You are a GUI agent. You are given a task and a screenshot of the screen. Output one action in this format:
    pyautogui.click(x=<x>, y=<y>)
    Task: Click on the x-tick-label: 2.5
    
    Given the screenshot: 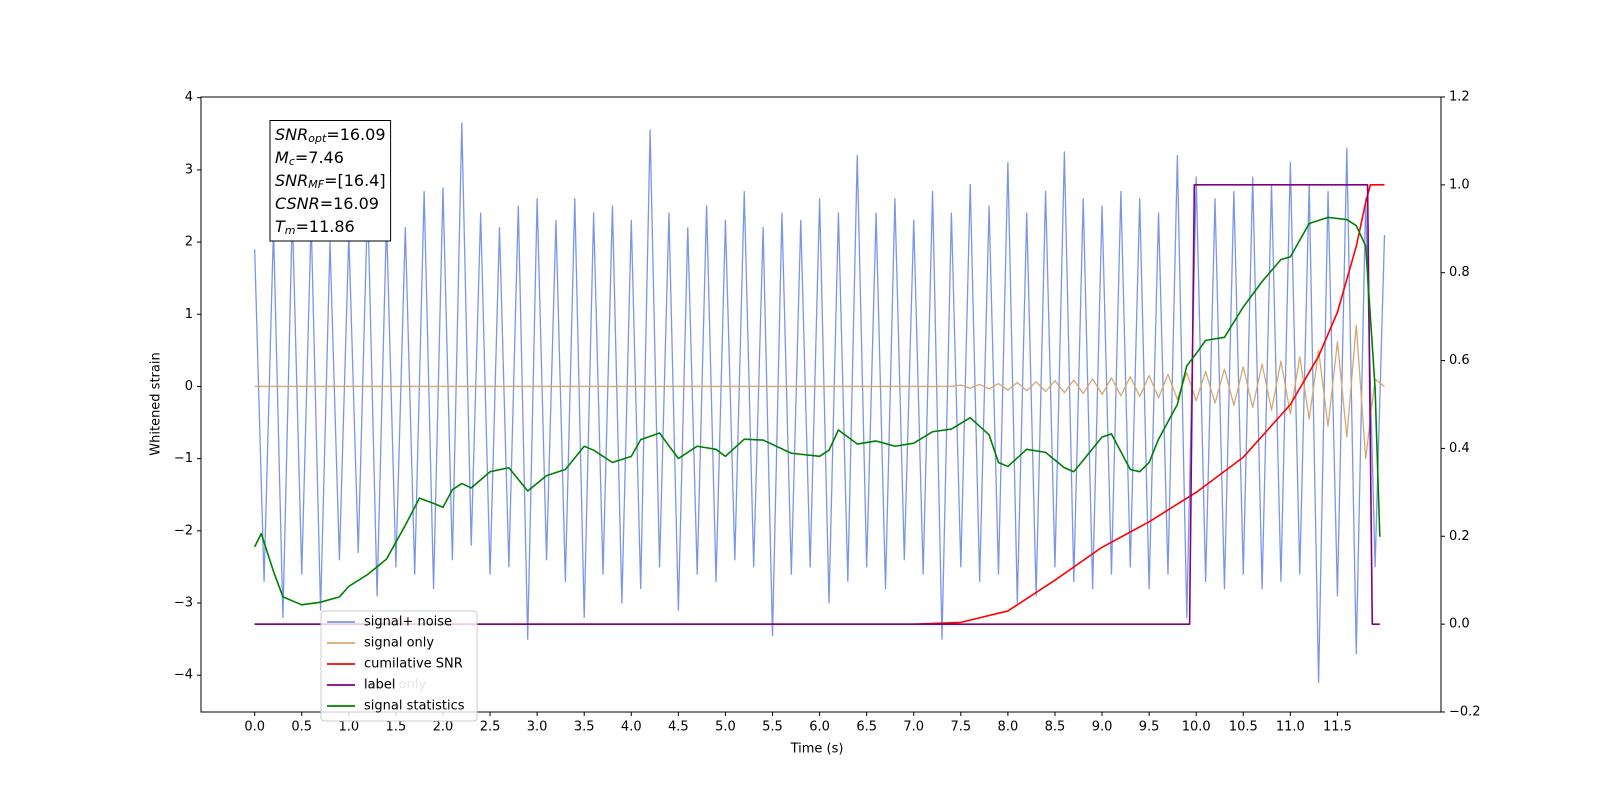 What is the action you would take?
    pyautogui.click(x=490, y=727)
    